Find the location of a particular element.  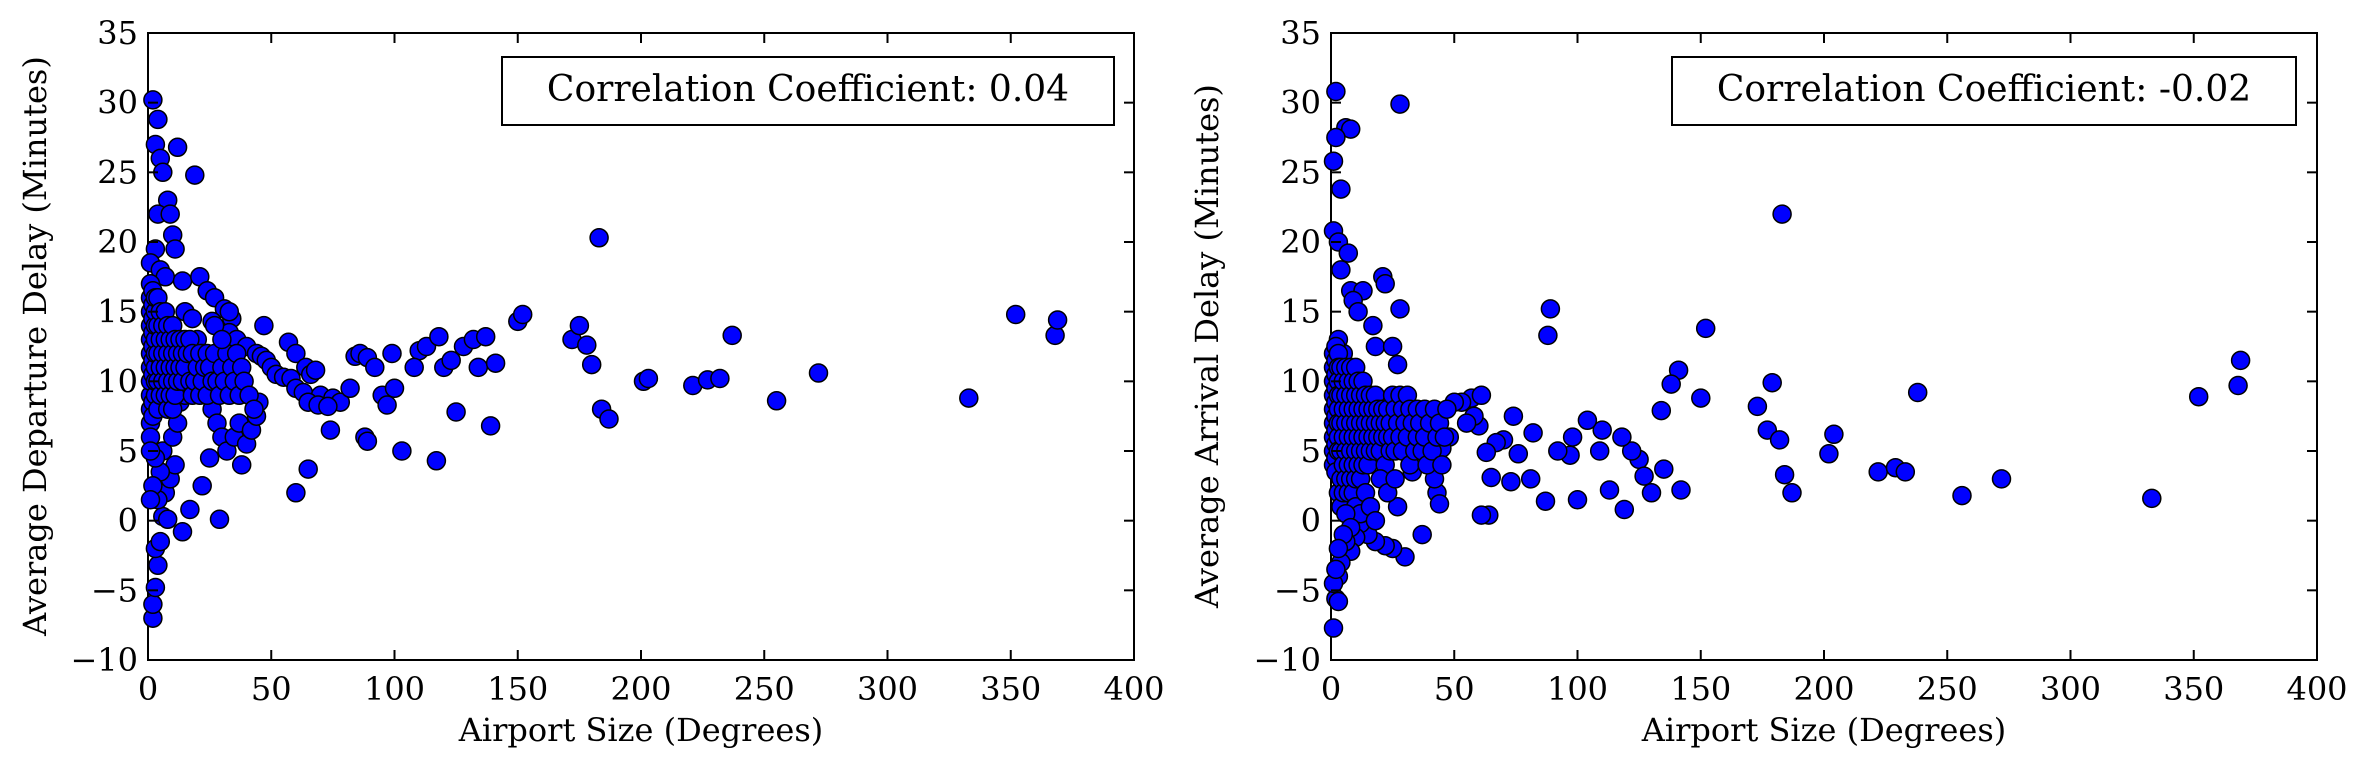

left-y-tick-label-0: −10 is located at coordinates (104, 660).